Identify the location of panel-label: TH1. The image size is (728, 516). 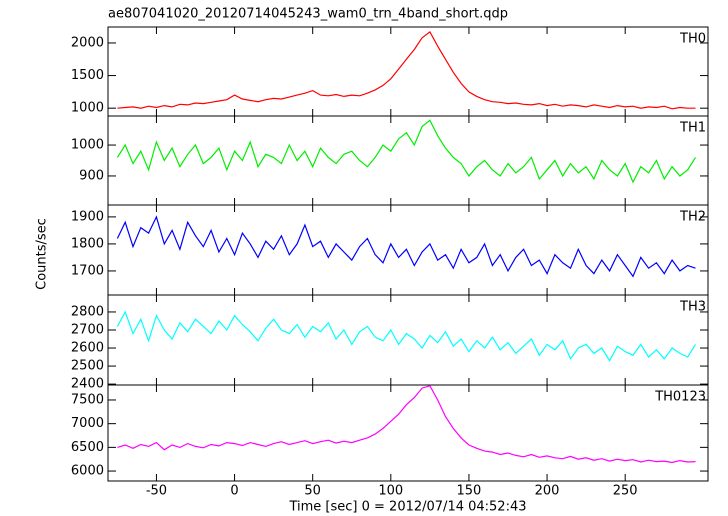
(692, 128).